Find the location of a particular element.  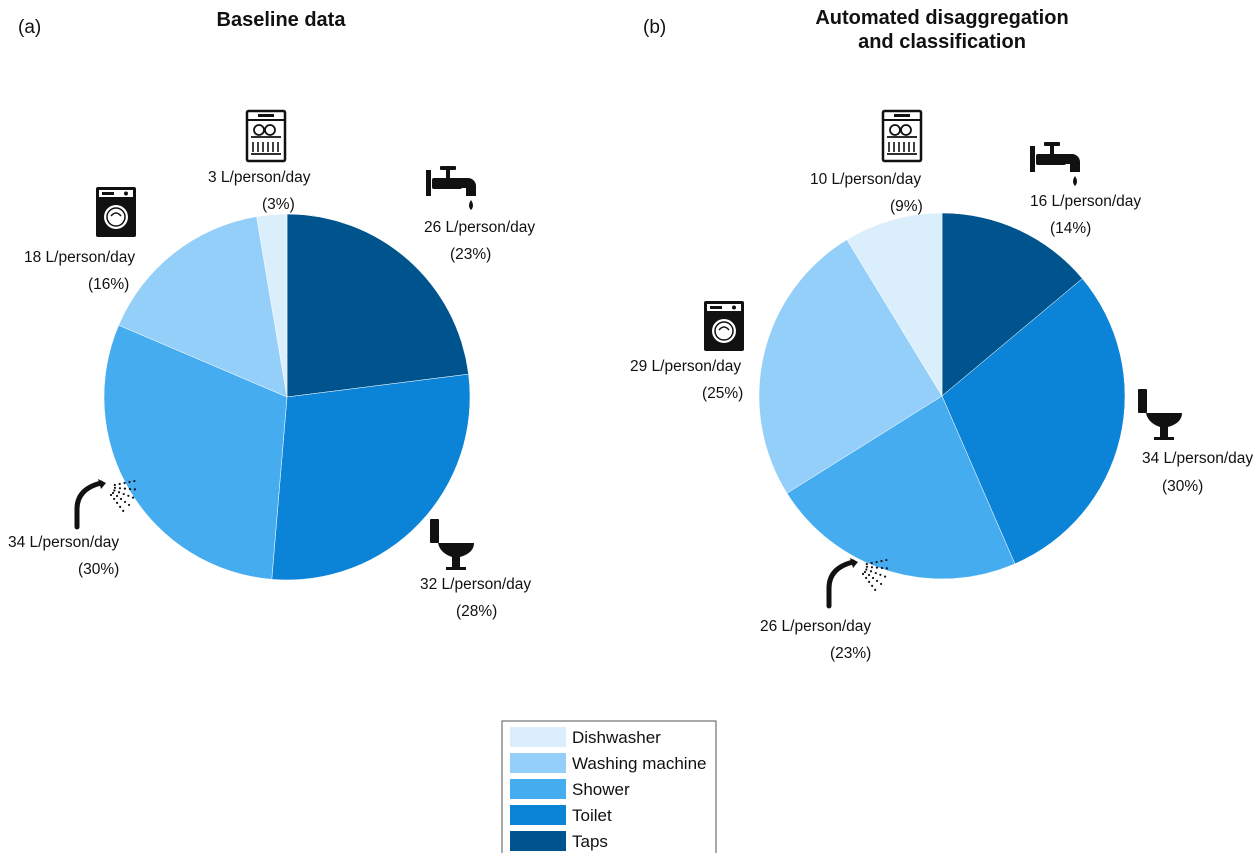

slice-value-label: 18 L/person/day is located at coordinates (79, 257).